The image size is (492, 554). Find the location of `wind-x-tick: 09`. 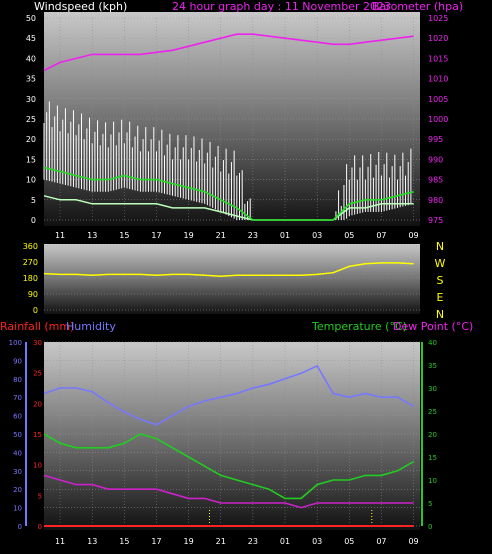

wind-x-tick: 09 is located at coordinates (413, 235).